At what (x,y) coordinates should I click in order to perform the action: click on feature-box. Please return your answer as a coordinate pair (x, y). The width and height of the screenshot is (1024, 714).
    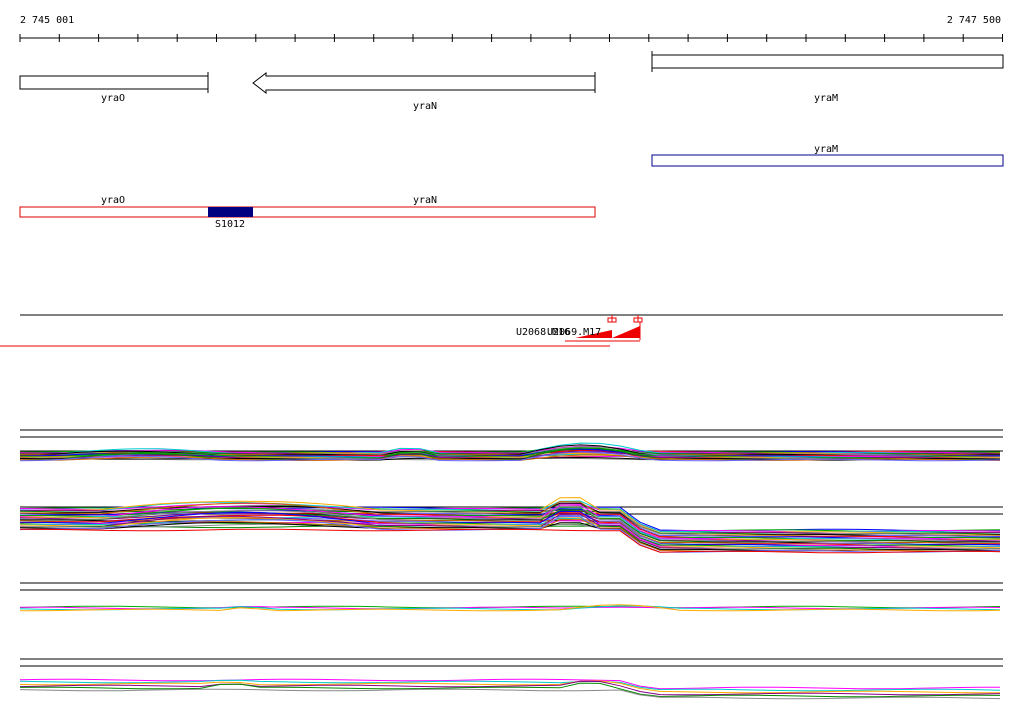
    Looking at the image, I should click on (230, 212).